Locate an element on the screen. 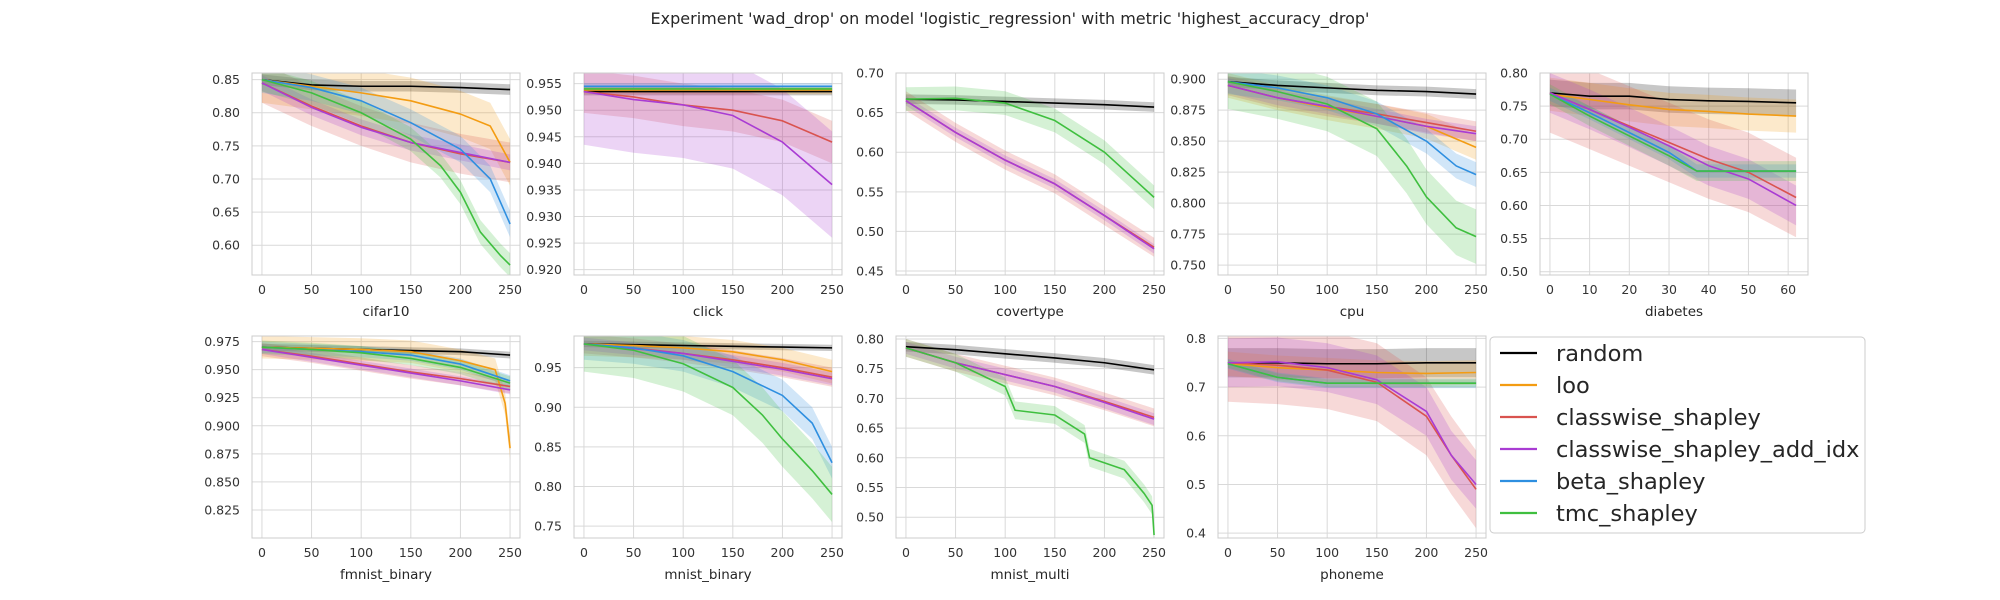 This screenshot has height=600, width=2000. y-tick-label: 0.70 is located at coordinates (870, 73).